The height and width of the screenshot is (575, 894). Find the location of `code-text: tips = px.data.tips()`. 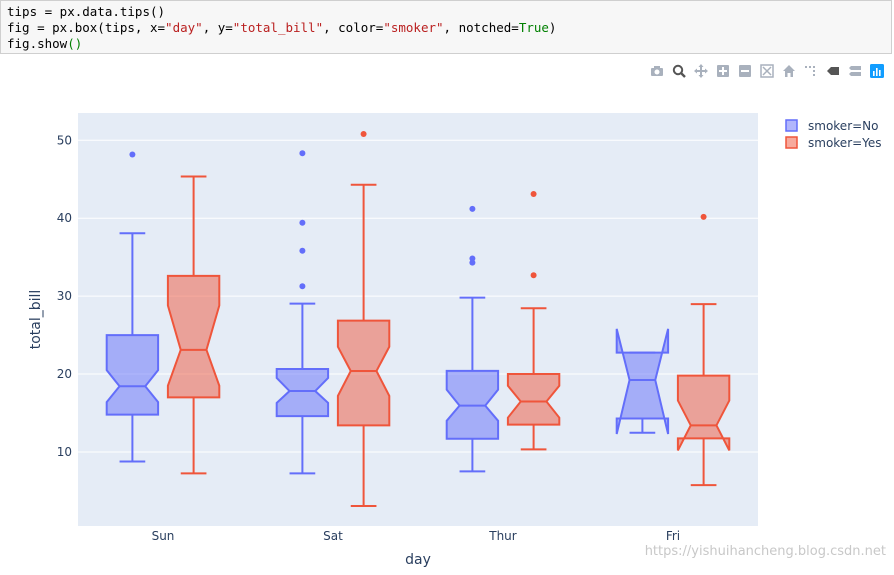

code-text: tips = px.data.tips() is located at coordinates (86, 11).